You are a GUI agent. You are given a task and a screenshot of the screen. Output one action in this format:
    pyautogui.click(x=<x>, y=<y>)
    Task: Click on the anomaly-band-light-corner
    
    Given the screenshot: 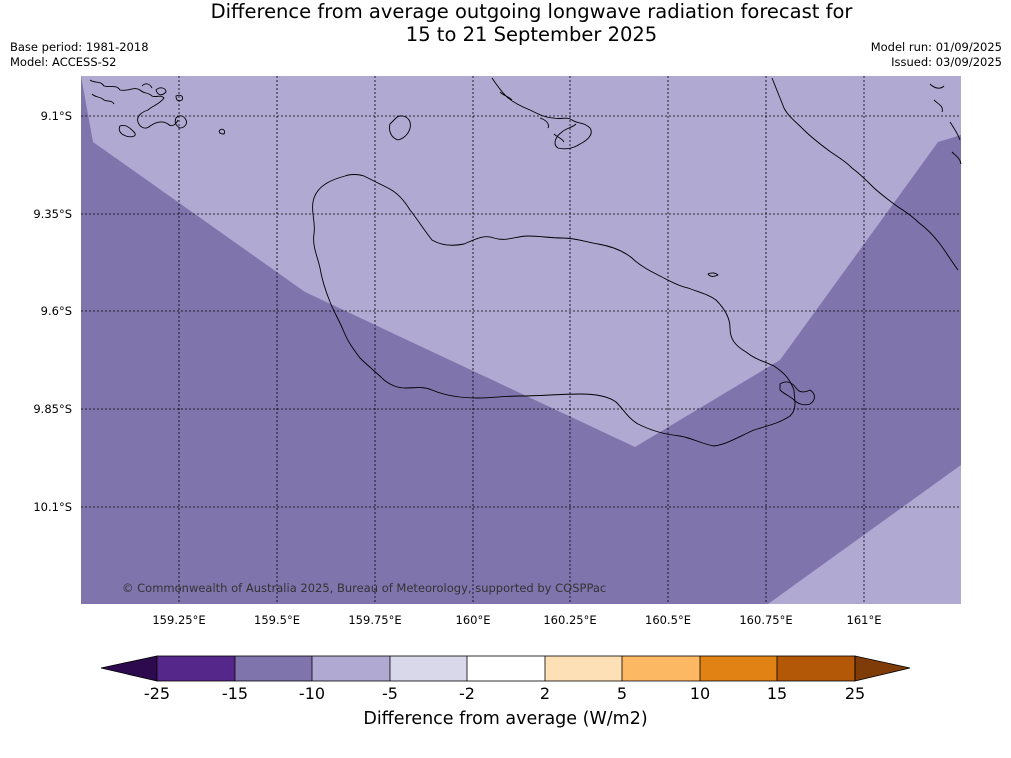 What is the action you would take?
    pyautogui.click(x=864, y=534)
    